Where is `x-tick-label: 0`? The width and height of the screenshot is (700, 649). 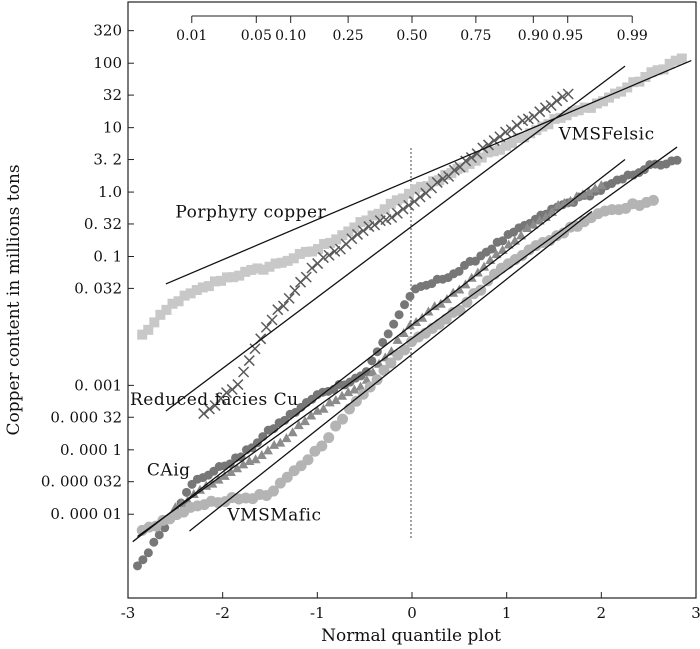
x-tick-label: 0 is located at coordinates (412, 613).